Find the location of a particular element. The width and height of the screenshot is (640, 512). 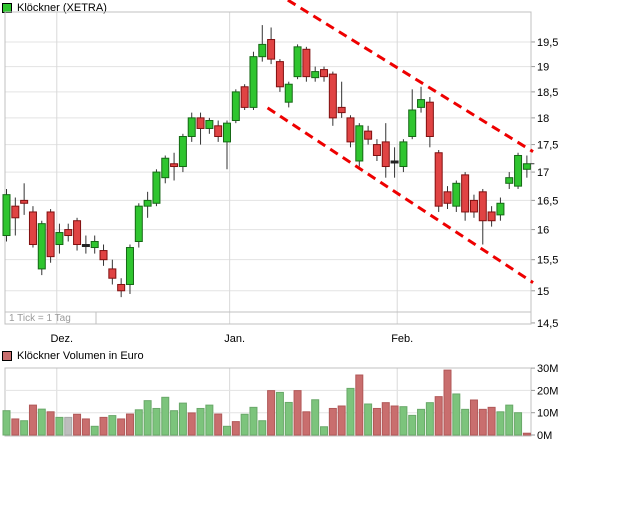

y-axis-label: 16 is located at coordinates (543, 231).